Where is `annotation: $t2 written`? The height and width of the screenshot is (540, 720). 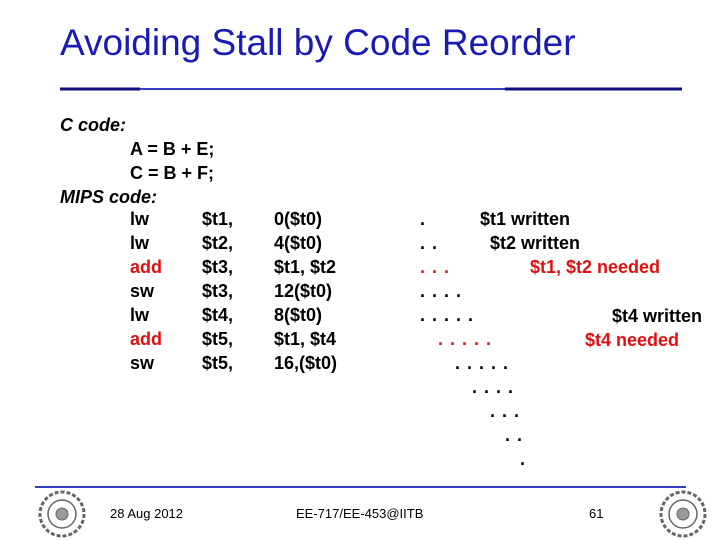
annotation: $t2 written is located at coordinates (535, 243).